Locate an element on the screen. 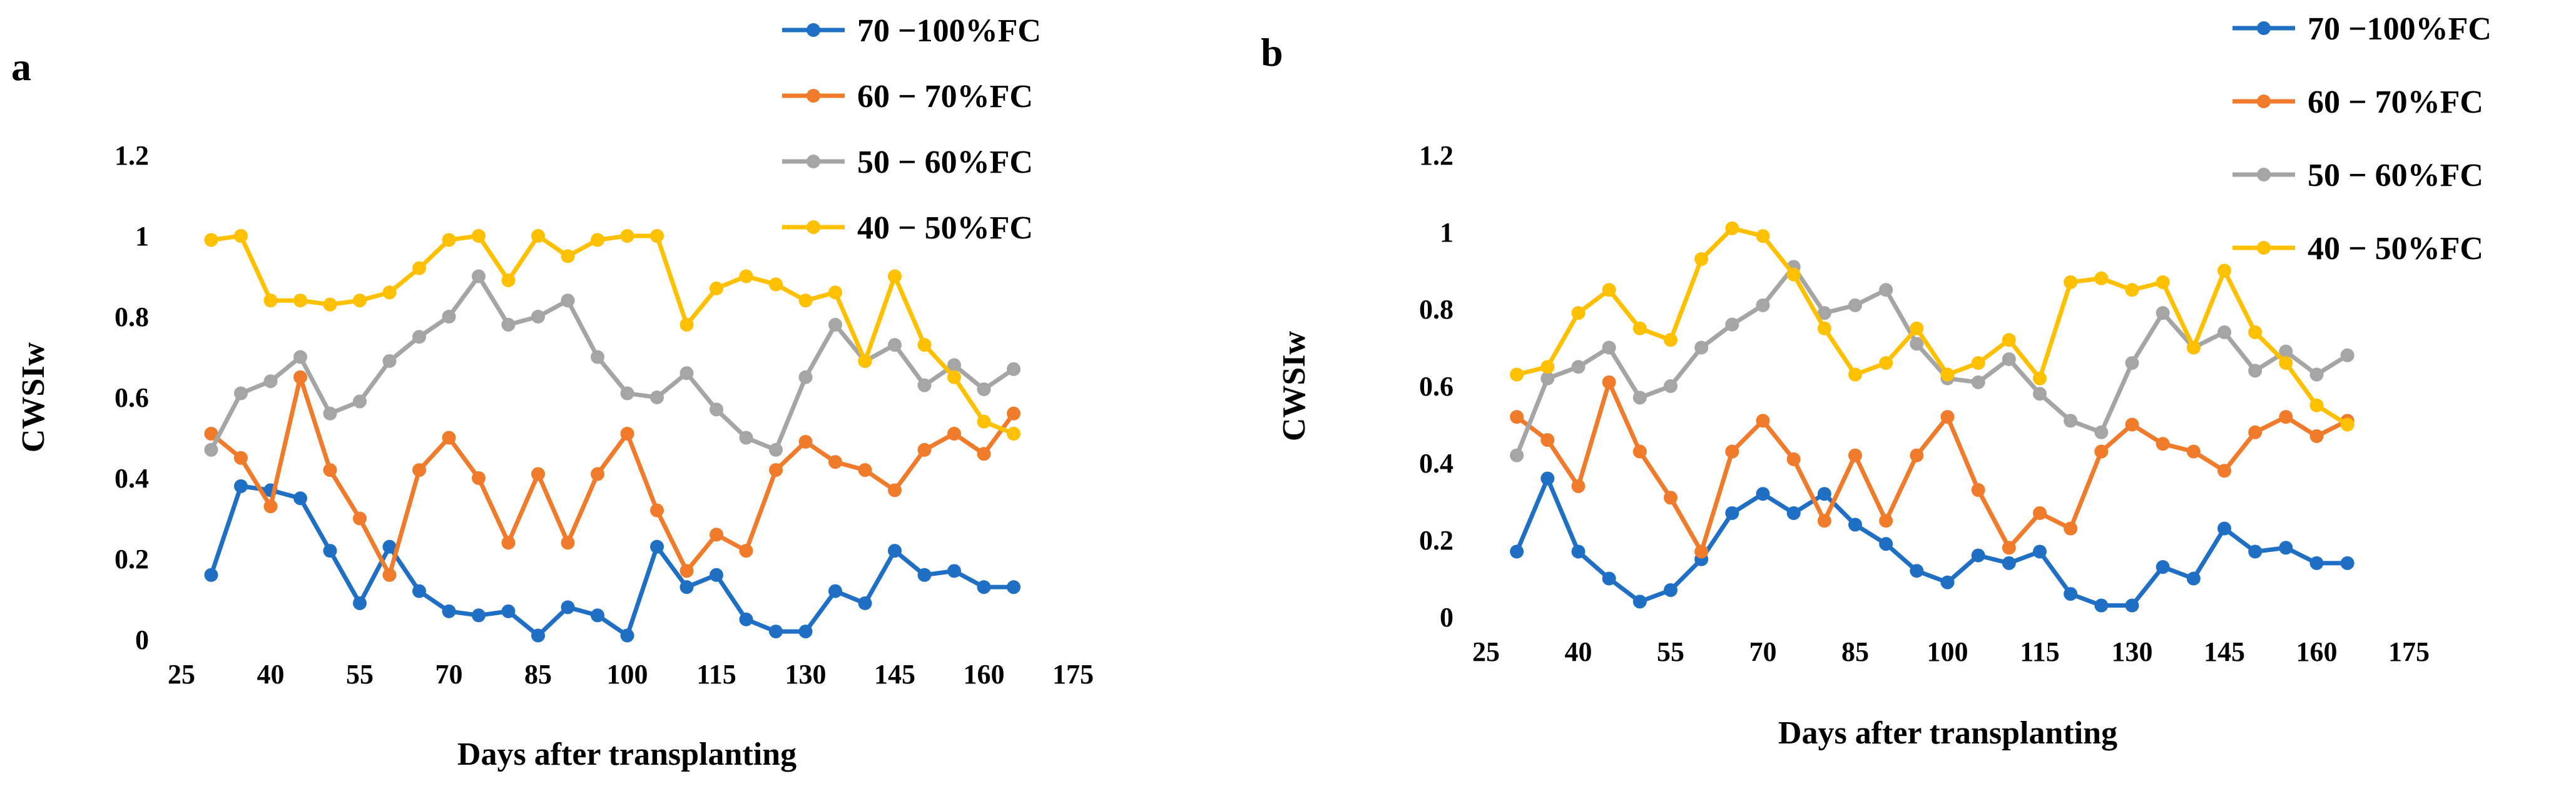  x-tick-label: 175 is located at coordinates (2409, 651).